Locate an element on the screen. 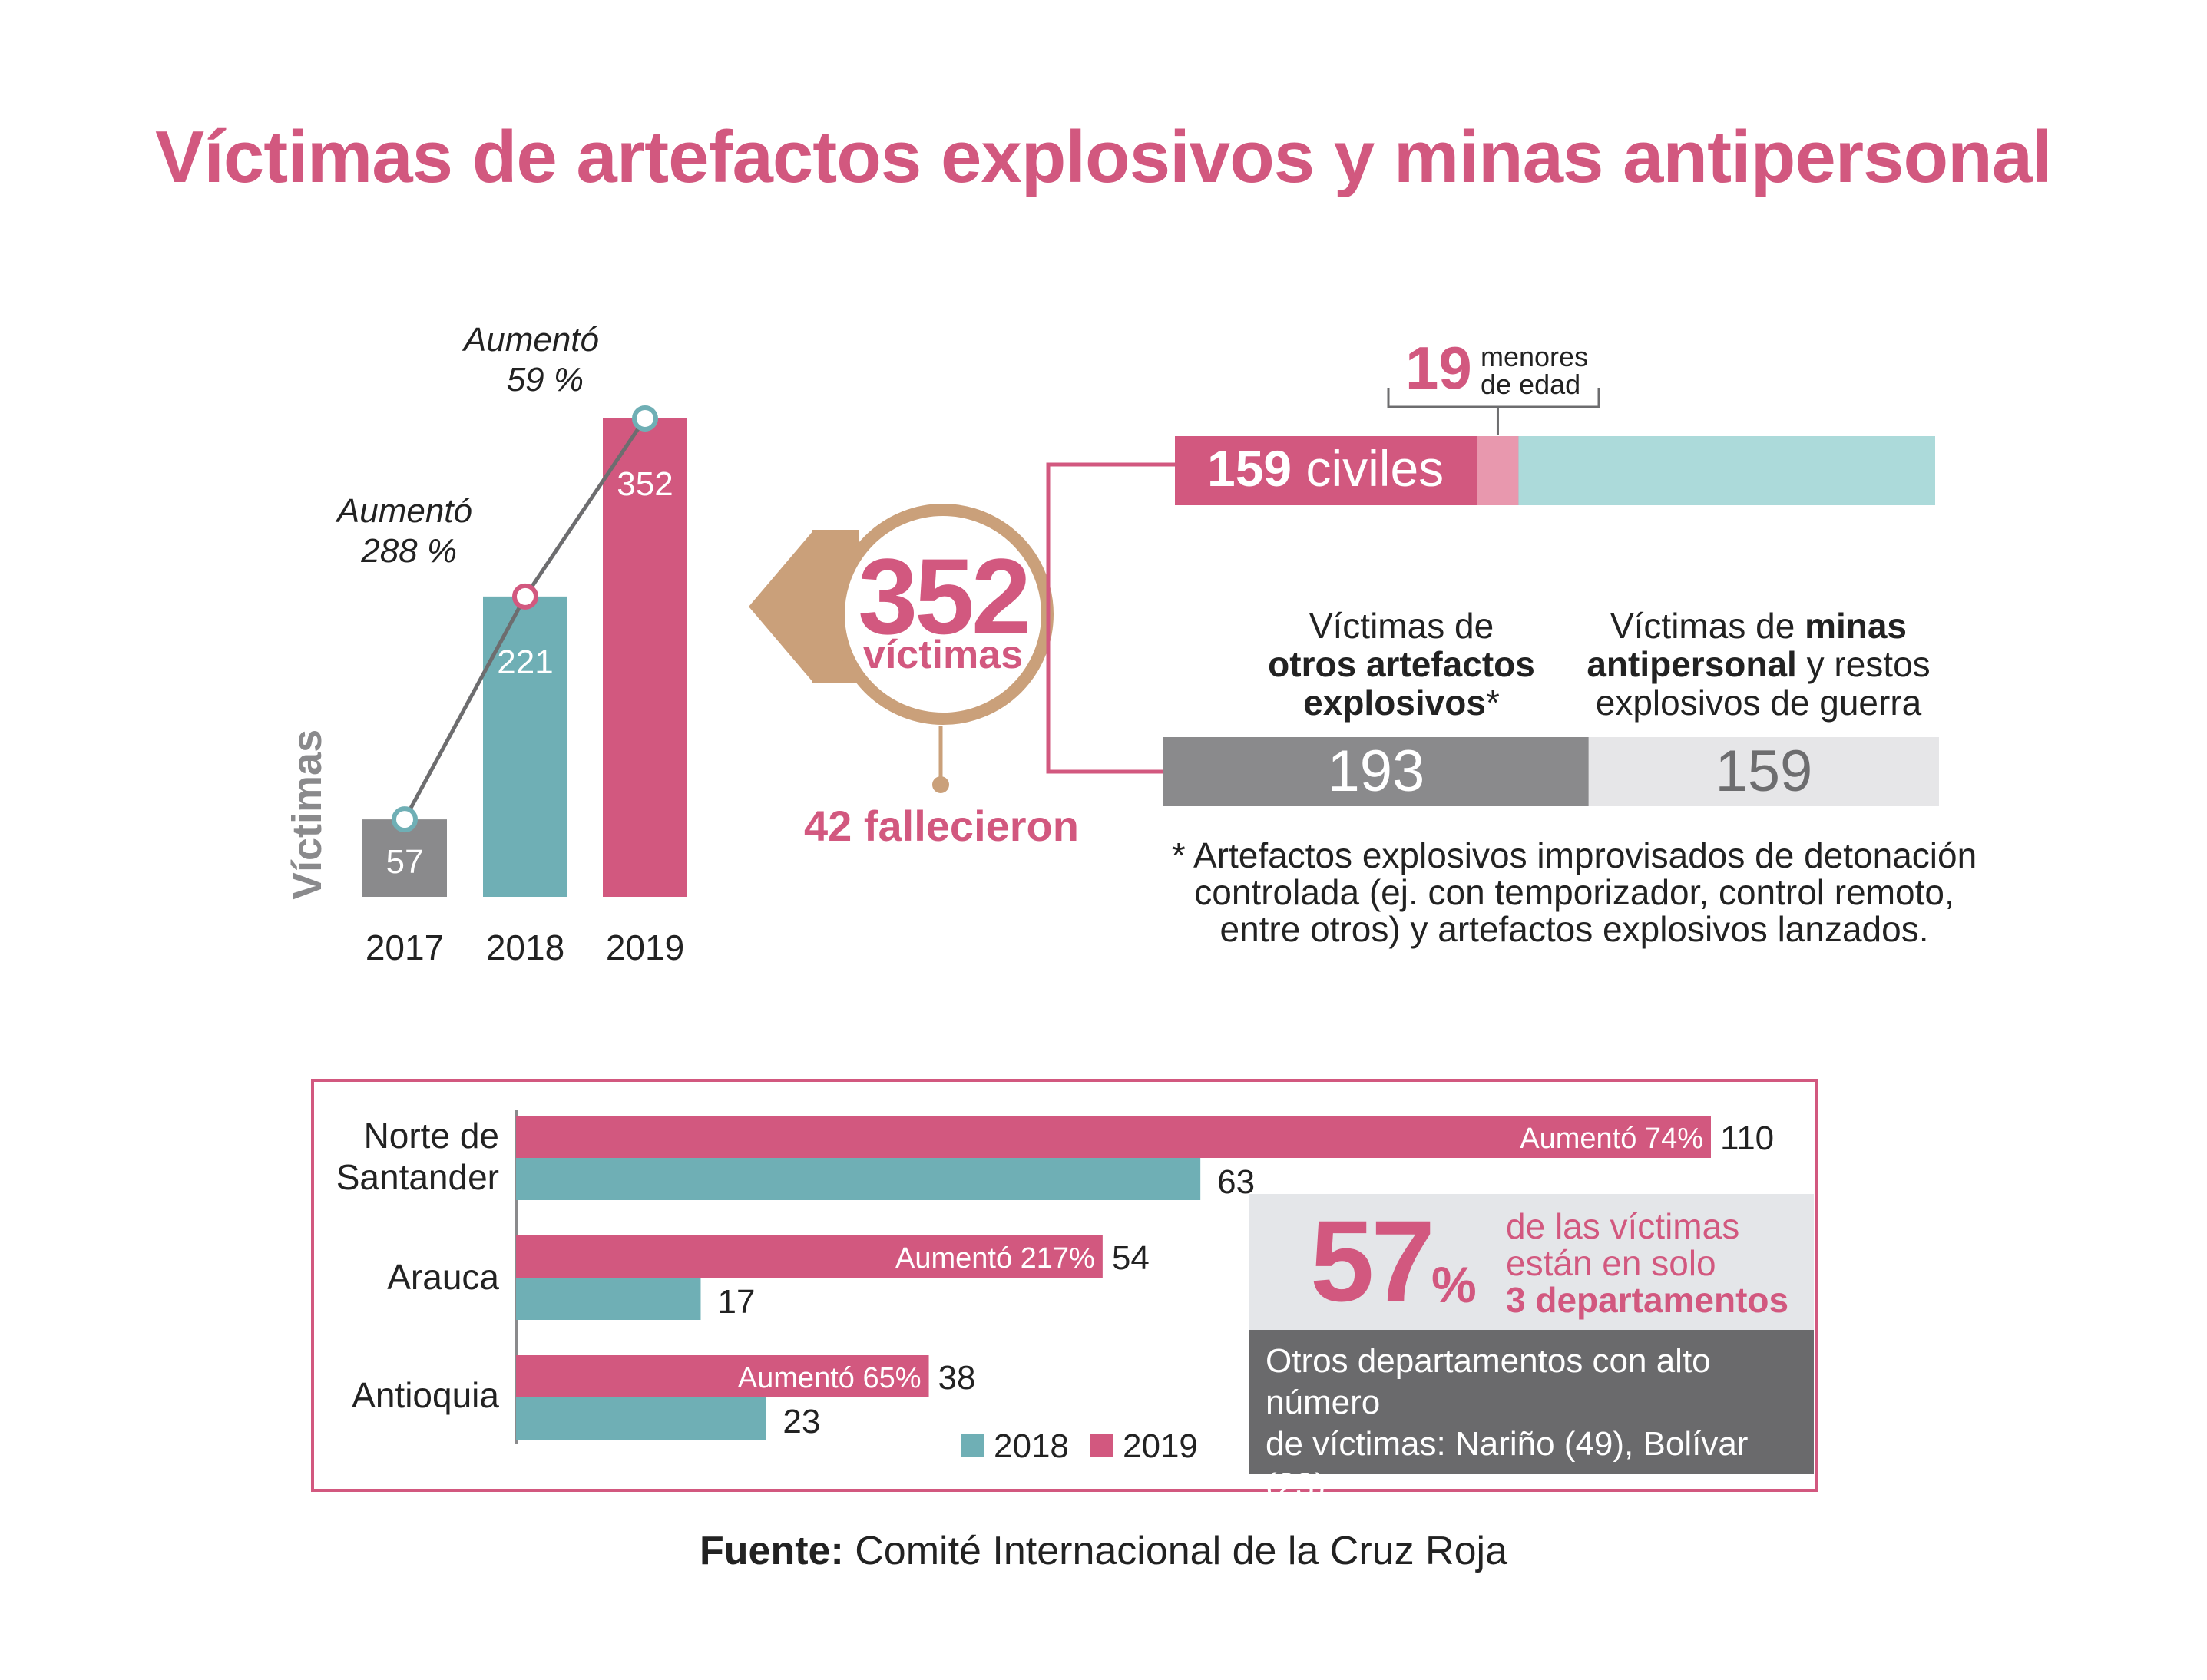 The width and height of the screenshot is (2207, 1680). minors-bracket is located at coordinates (1493, 398).